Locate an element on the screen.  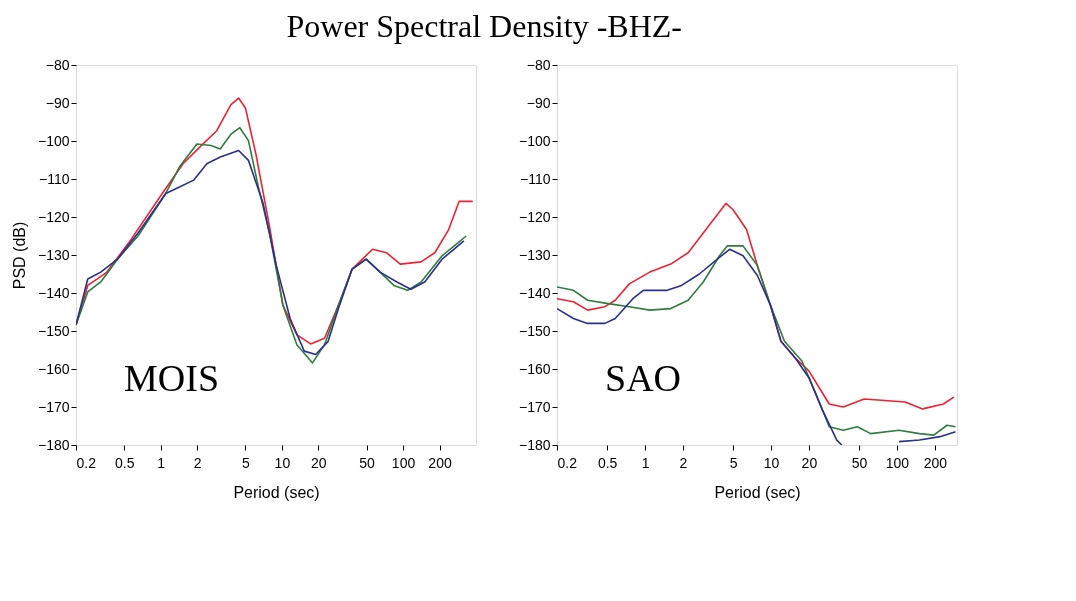
chart-title: Power Spectral Density -BHZ- is located at coordinates (484, 25).